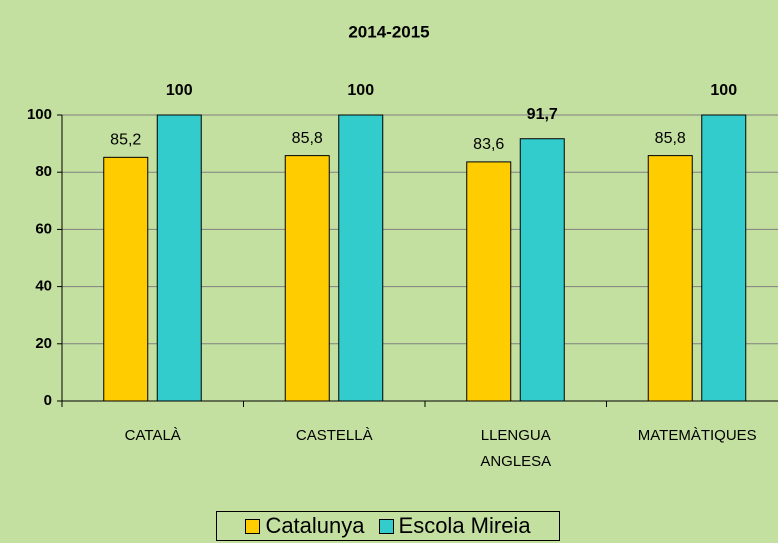  What do you see at coordinates (516, 448) in the screenshot?
I see `x-tick-label: LLENGUA ANGLESA` at bounding box center [516, 448].